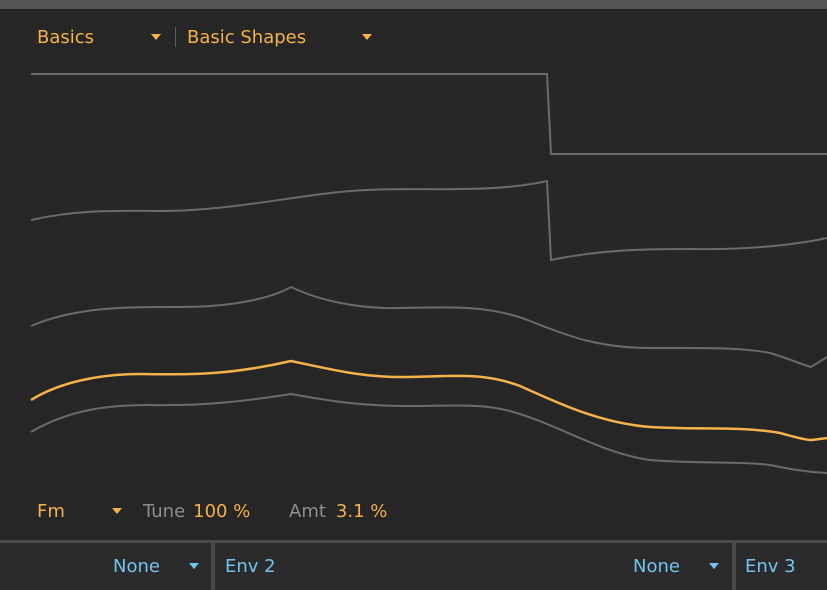 Image resolution: width=827 pixels, height=590 pixels. I want to click on category-label: Basics, so click(66, 37).